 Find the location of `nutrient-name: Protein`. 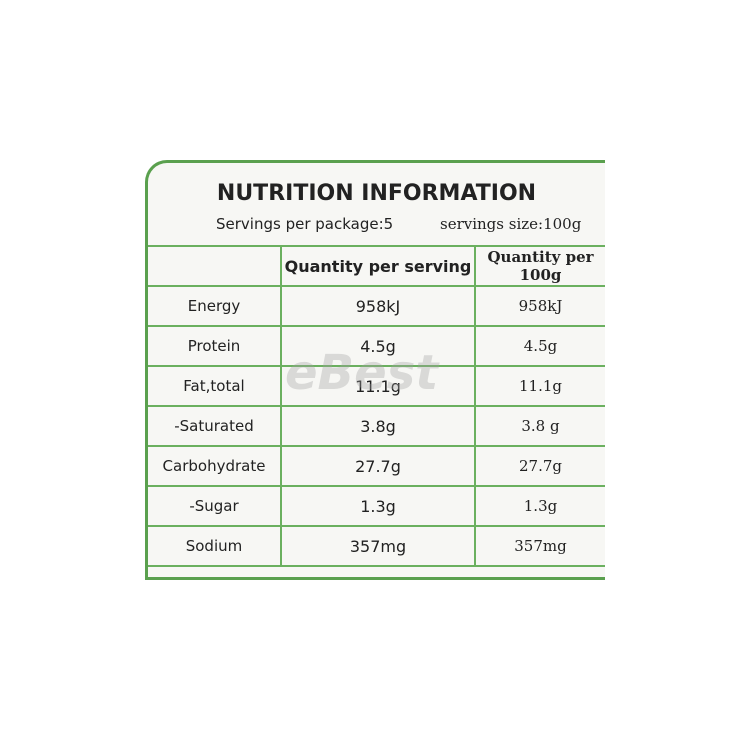

nutrient-name: Protein is located at coordinates (215, 346).